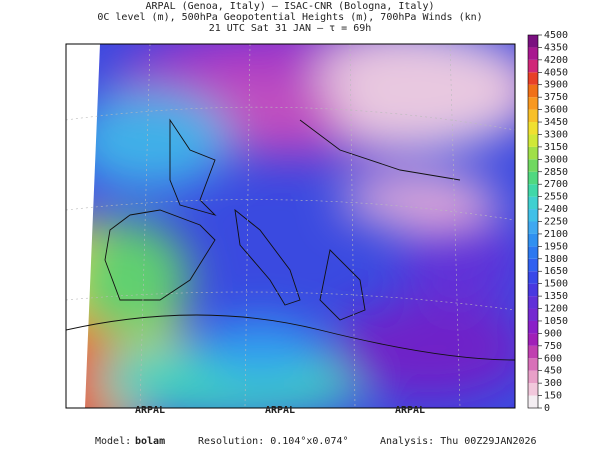 The height and width of the screenshot is (450, 600). What do you see at coordinates (556, 60) in the screenshot?
I see `colorbar-label: 4200` at bounding box center [556, 60].